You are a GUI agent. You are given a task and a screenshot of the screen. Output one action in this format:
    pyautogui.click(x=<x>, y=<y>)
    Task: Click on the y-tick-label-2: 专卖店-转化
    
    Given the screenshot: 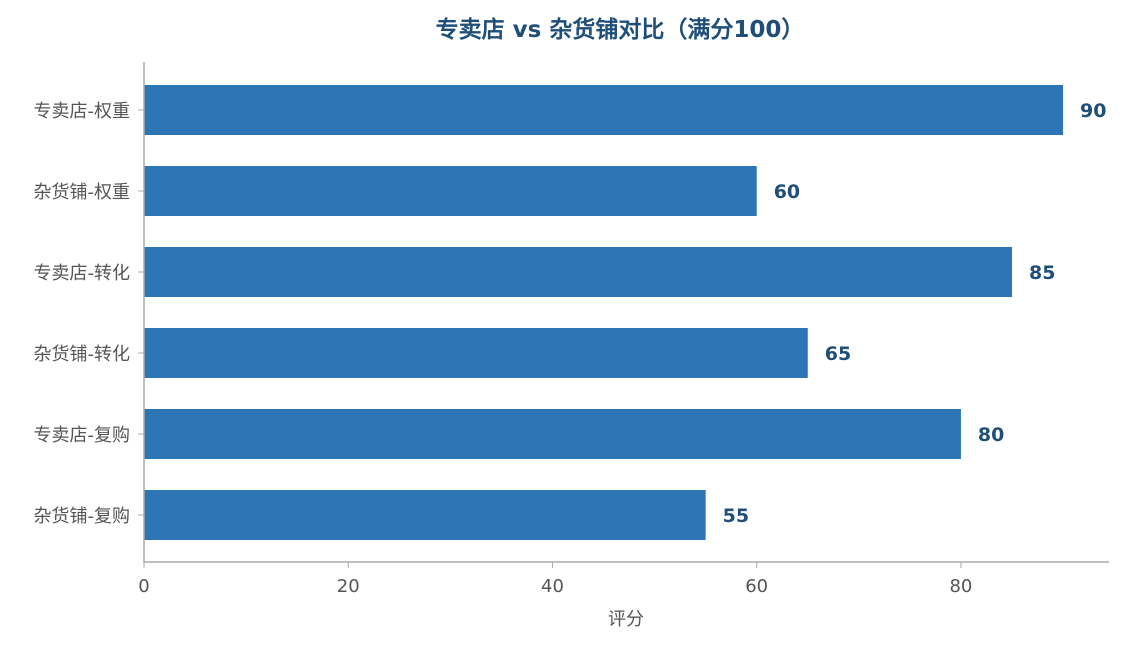 What is the action you would take?
    pyautogui.click(x=82, y=273)
    